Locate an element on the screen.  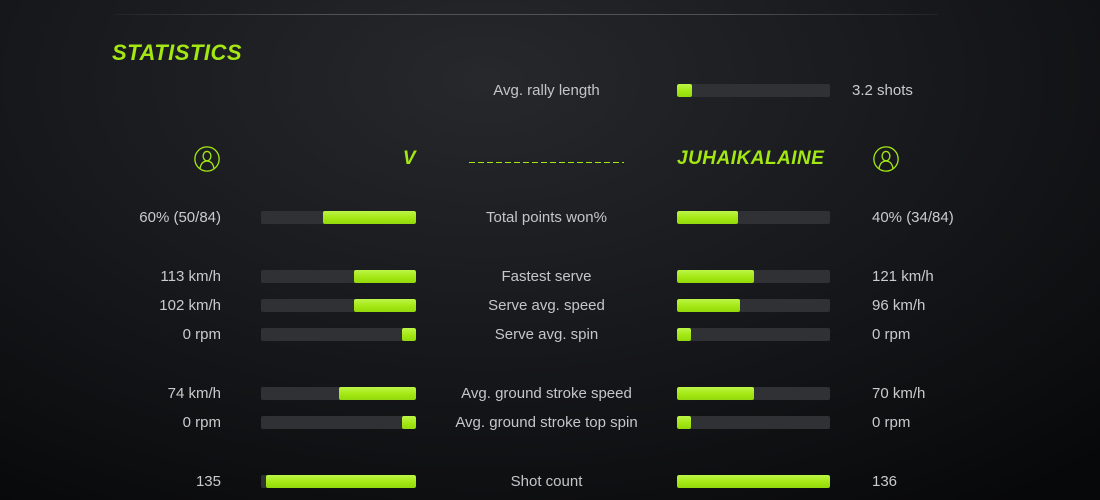
left-player-stat-value: 74 km/h is located at coordinates (194, 393).